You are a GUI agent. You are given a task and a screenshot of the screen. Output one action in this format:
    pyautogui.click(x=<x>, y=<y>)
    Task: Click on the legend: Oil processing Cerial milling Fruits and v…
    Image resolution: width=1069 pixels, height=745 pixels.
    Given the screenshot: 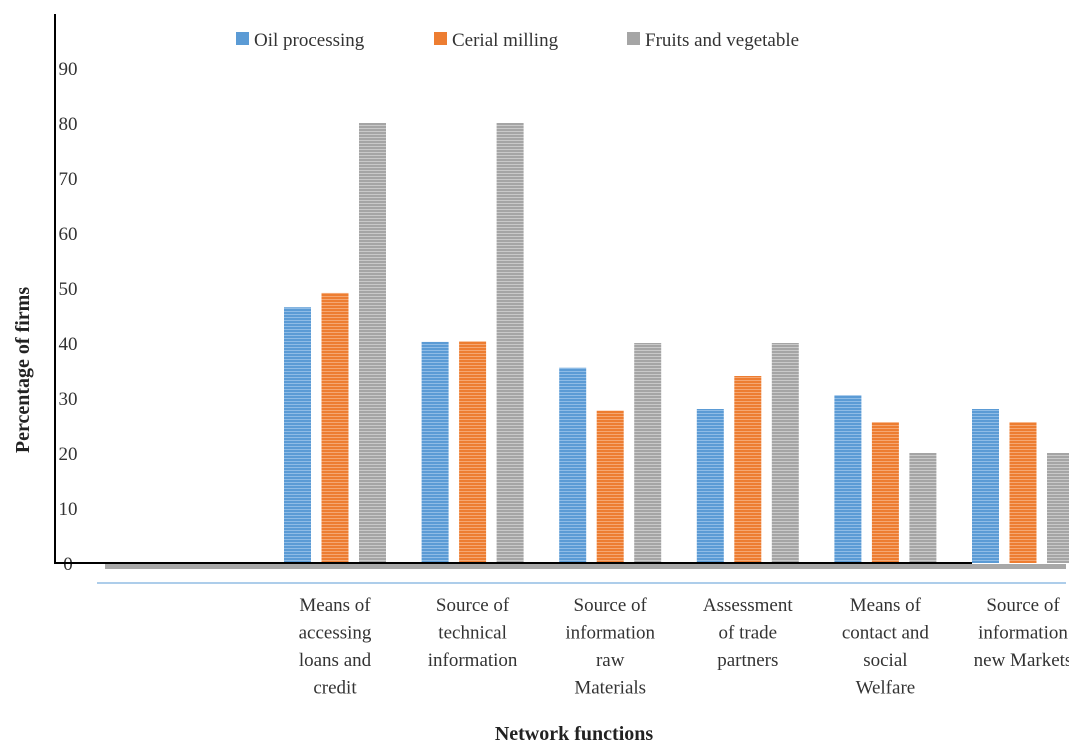 What is the action you would take?
    pyautogui.click(x=517, y=40)
    